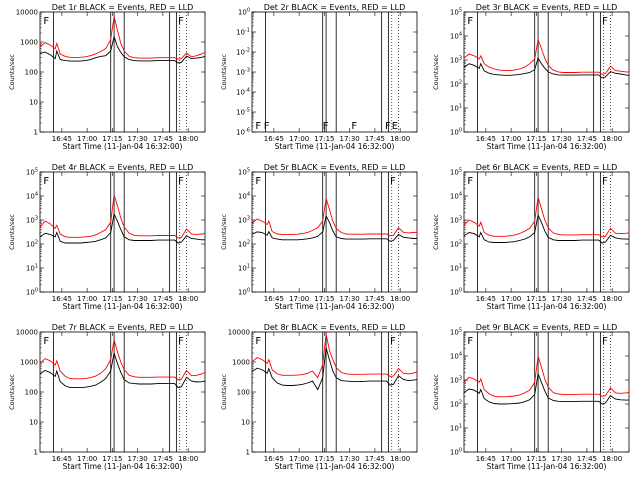 The height and width of the screenshot is (480, 640). What do you see at coordinates (243, 132) in the screenshot?
I see `y-tick-label: 10⁻⁶` at bounding box center [243, 132].